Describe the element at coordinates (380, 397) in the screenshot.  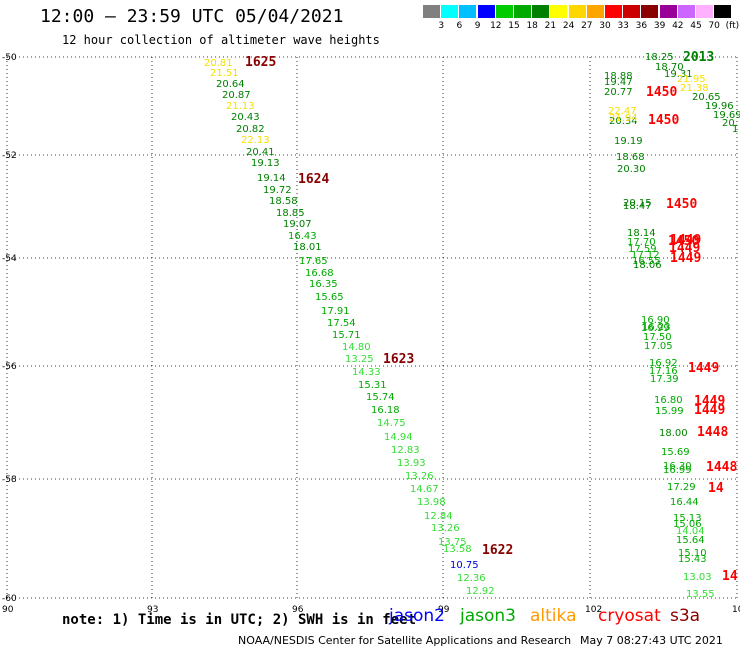
I see `wave-height-point: 15.74` at that location.